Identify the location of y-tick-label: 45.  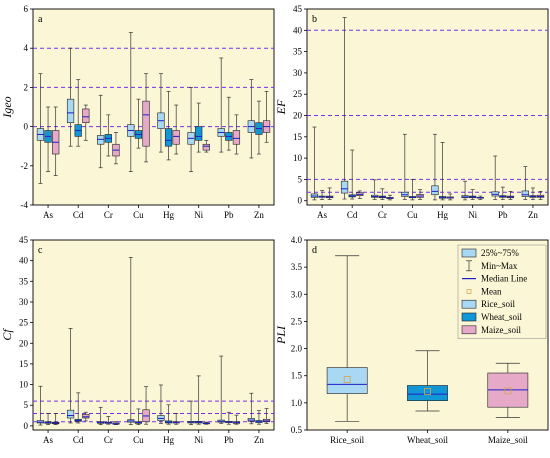
(24, 240).